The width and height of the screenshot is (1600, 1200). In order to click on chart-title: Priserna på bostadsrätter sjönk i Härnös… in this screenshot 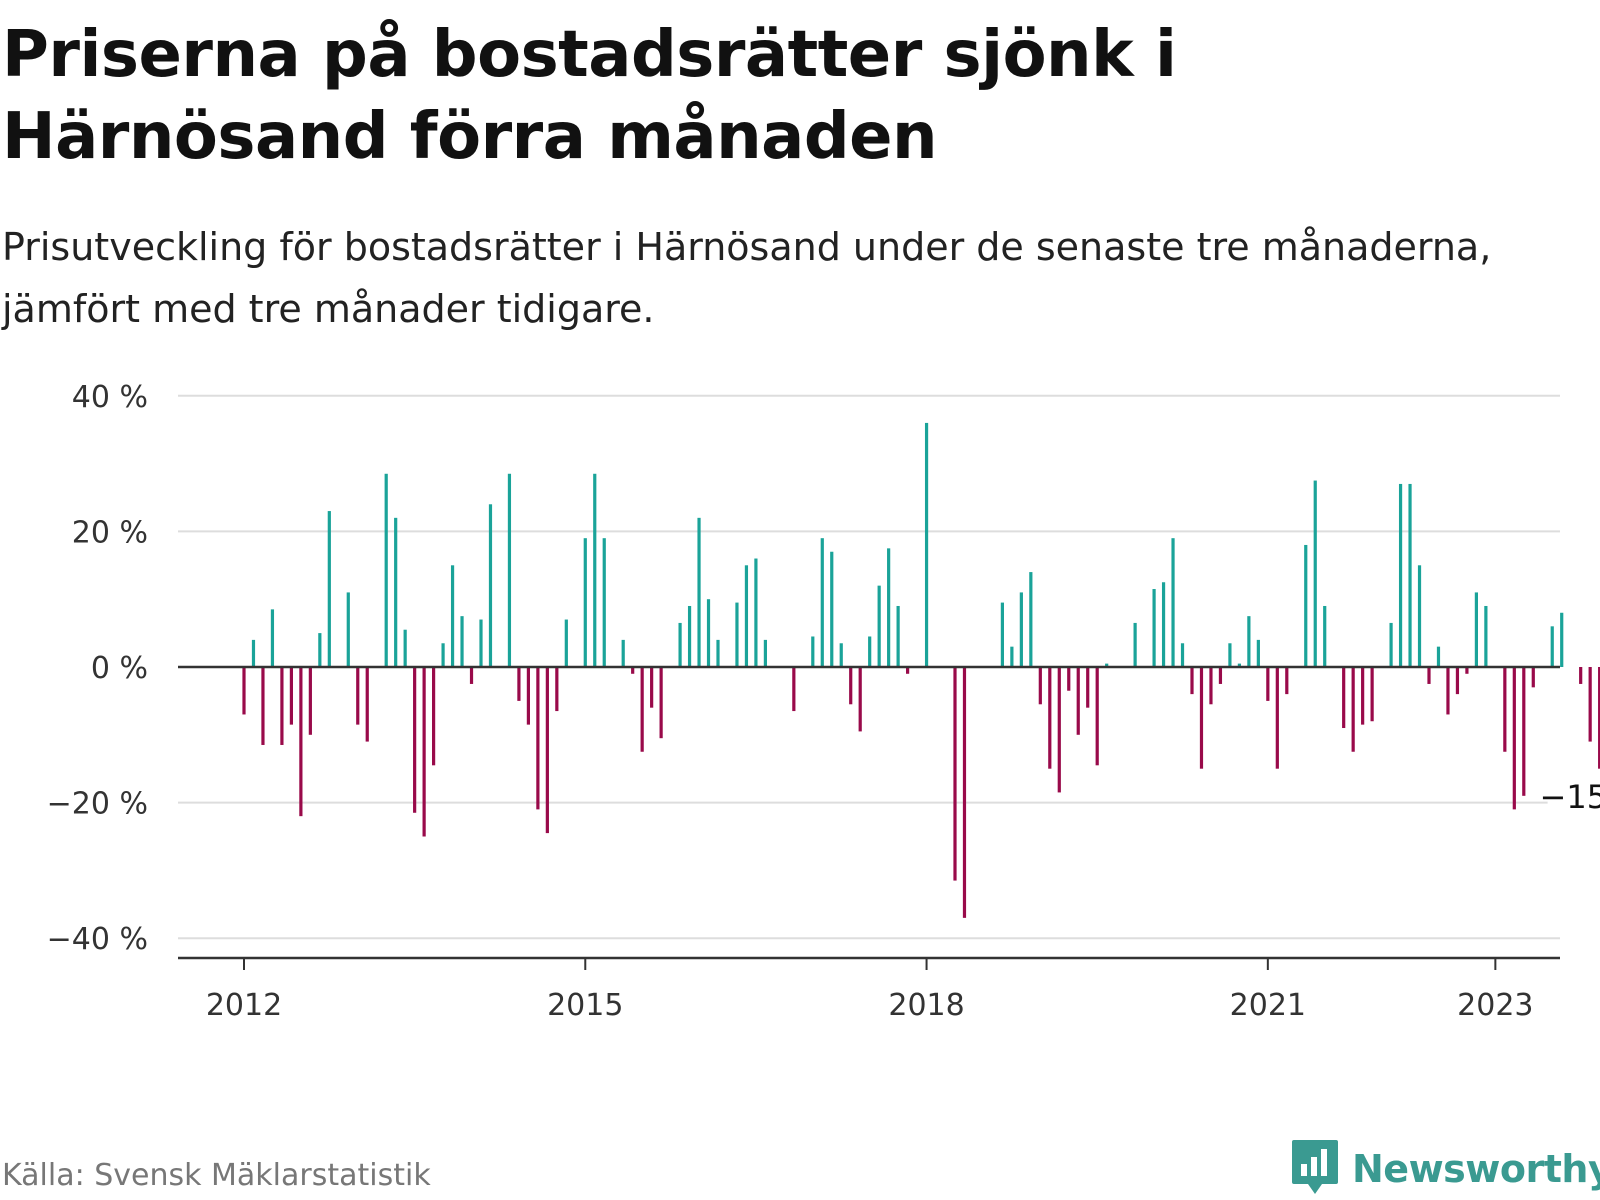, I will do `click(589, 96)`.